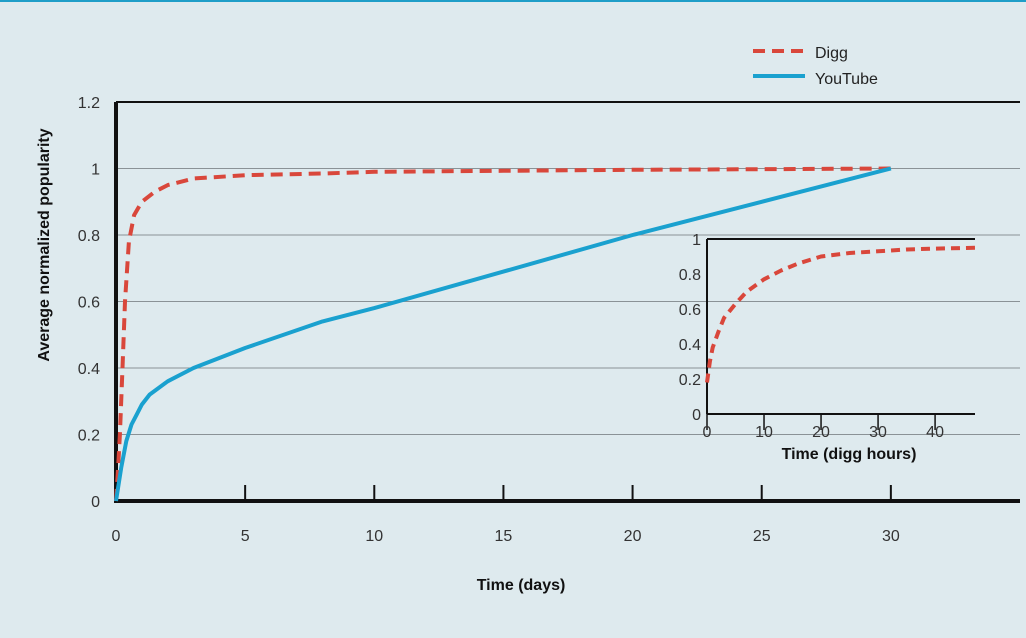  Describe the element at coordinates (513, 1) in the screenshot. I see `top-rule` at that location.